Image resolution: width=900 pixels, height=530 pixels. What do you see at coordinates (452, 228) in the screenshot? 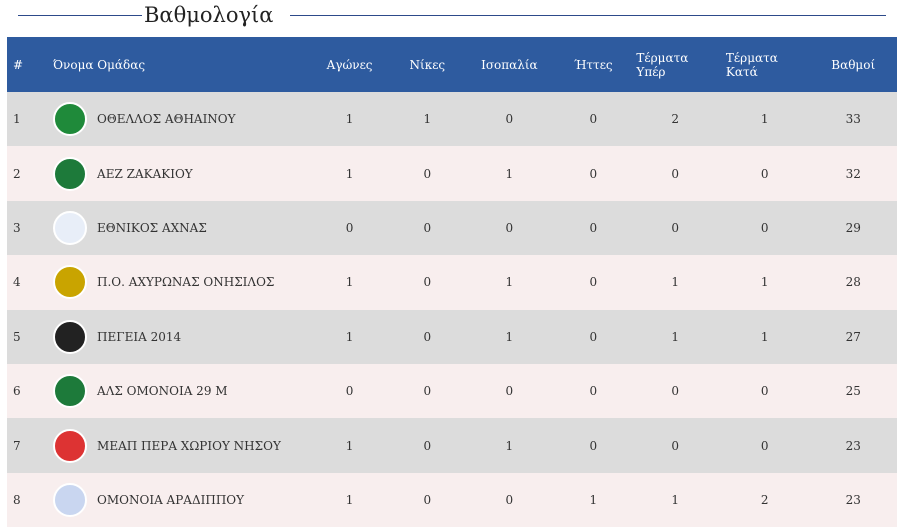
I see `team-row: 3 ΕΘΝΙΚΟΣ ΑΧΝΑΣ 0 0 0 0 0 0 29` at bounding box center [452, 228].